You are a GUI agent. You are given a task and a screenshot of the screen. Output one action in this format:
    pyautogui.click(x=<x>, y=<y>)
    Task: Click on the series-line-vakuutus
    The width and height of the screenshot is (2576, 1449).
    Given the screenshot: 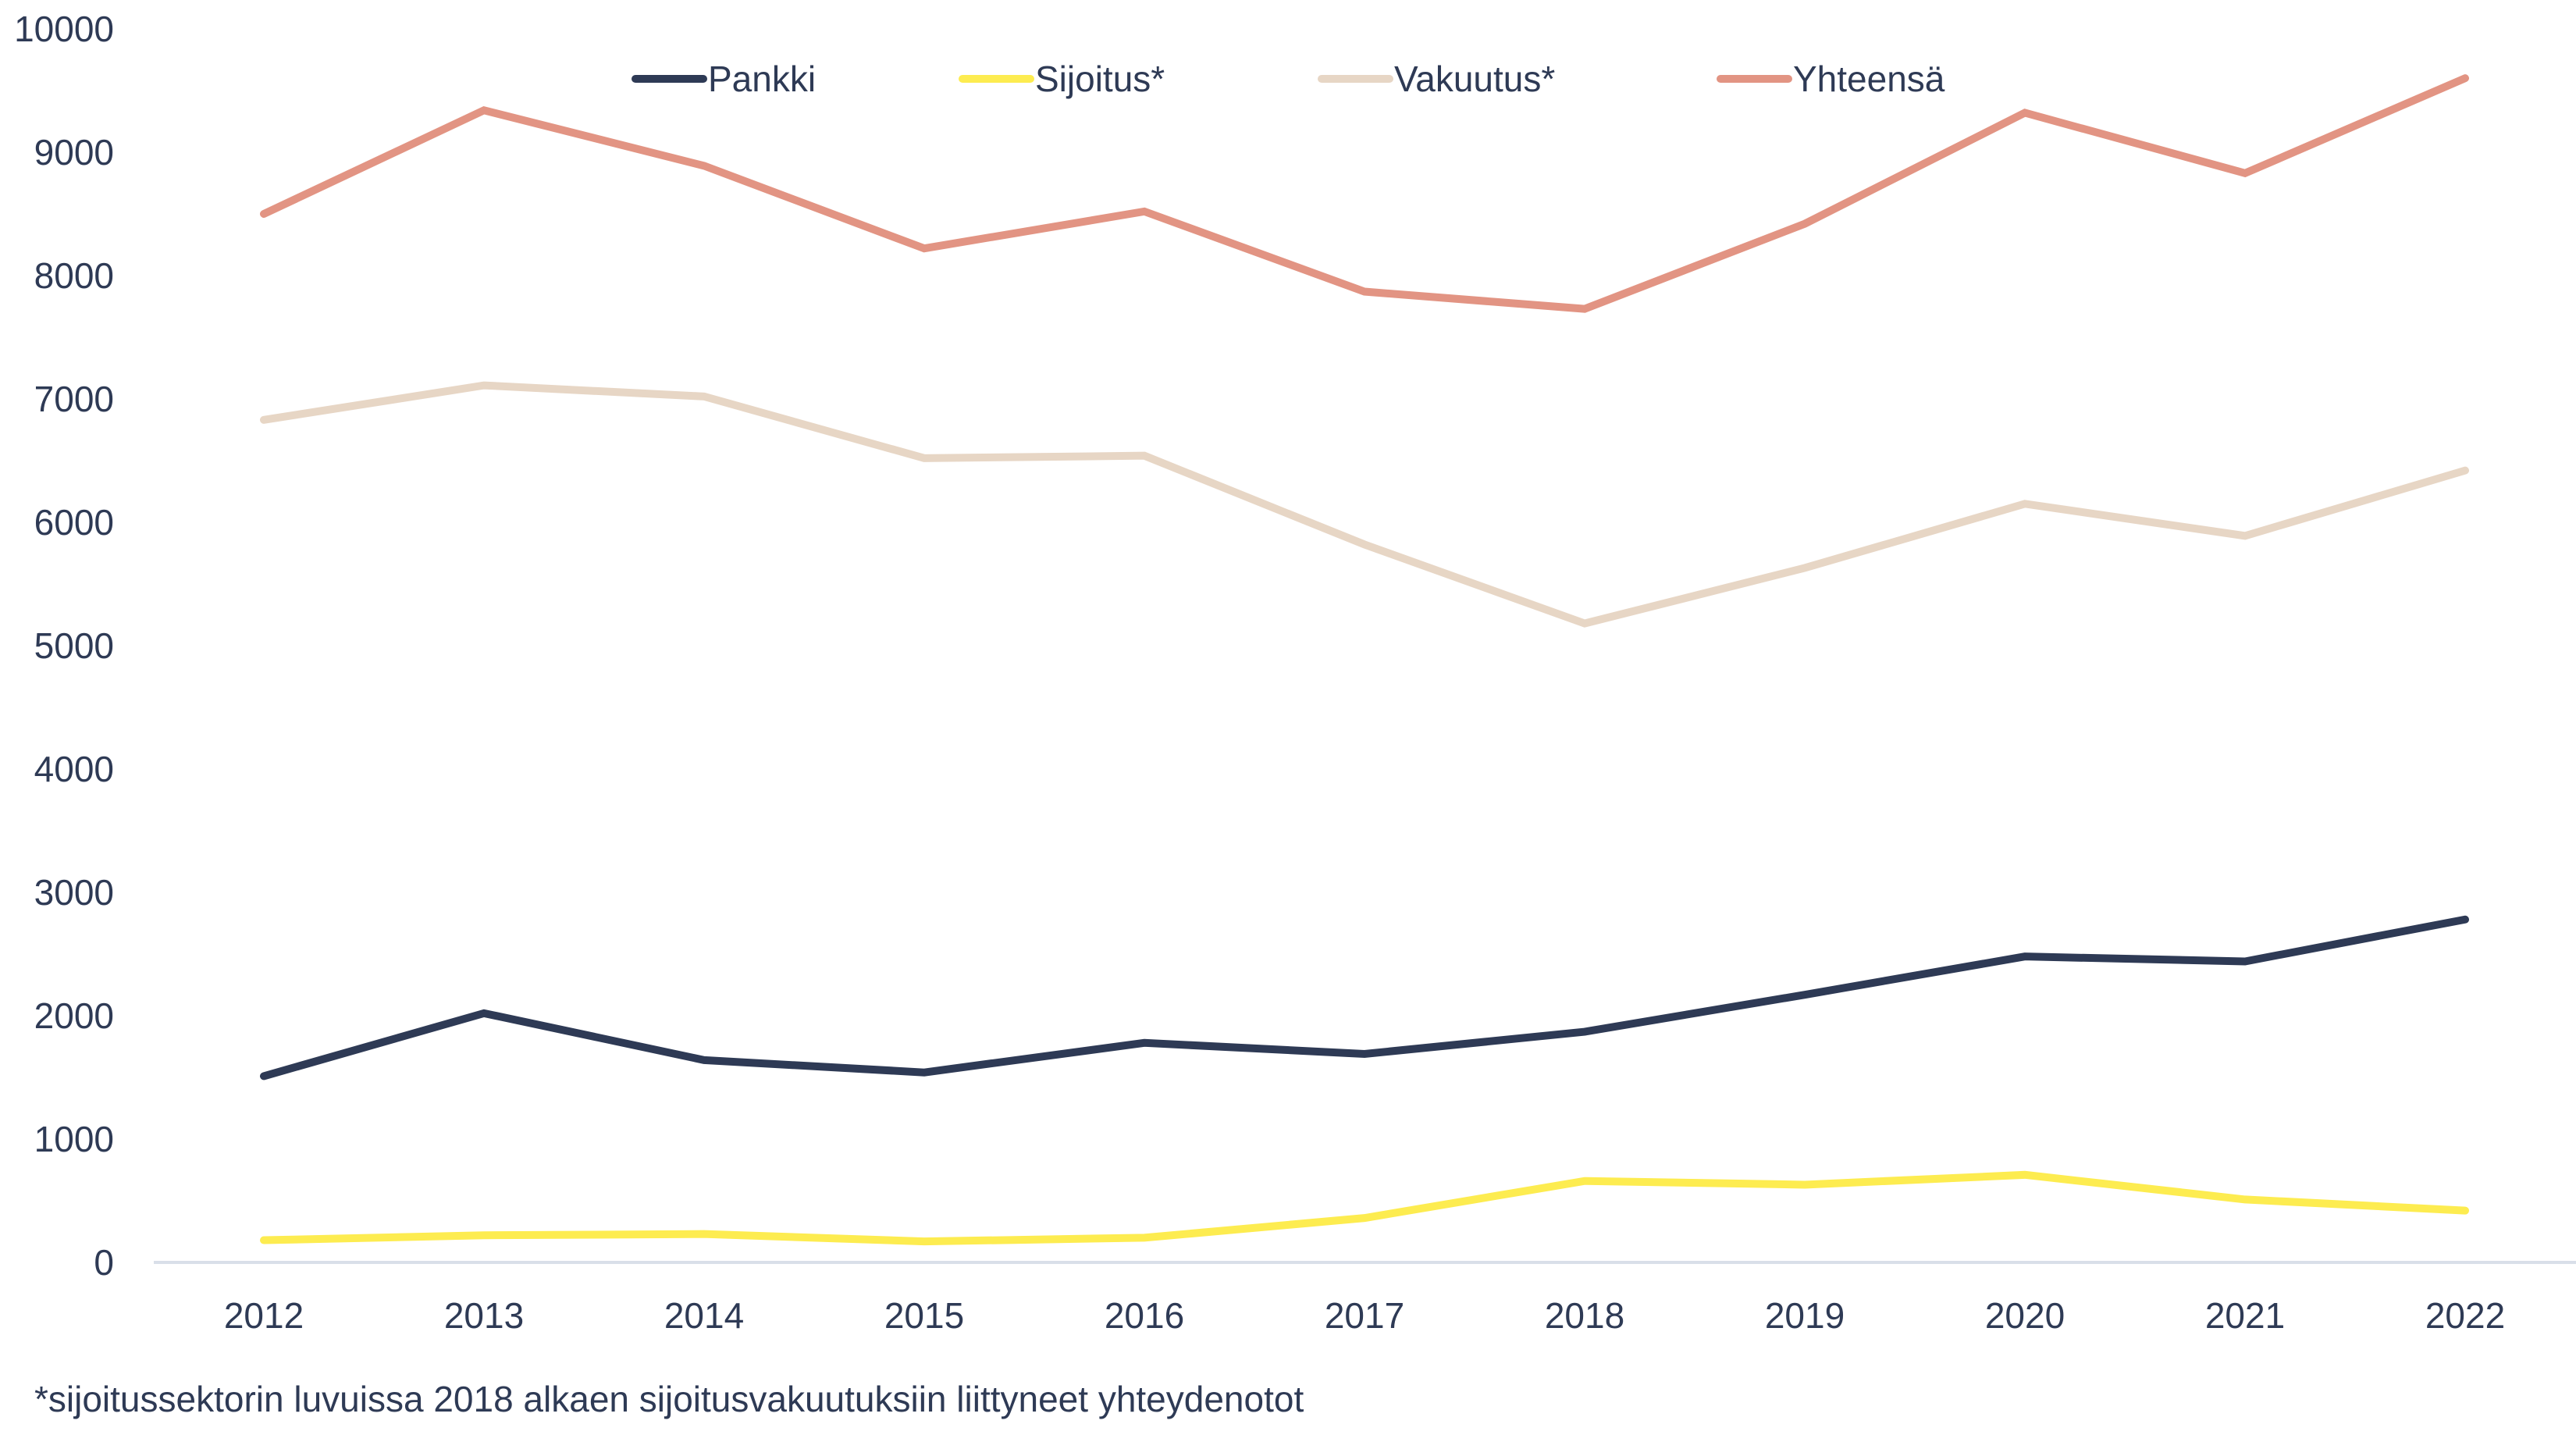 What is the action you would take?
    pyautogui.click(x=1364, y=504)
    